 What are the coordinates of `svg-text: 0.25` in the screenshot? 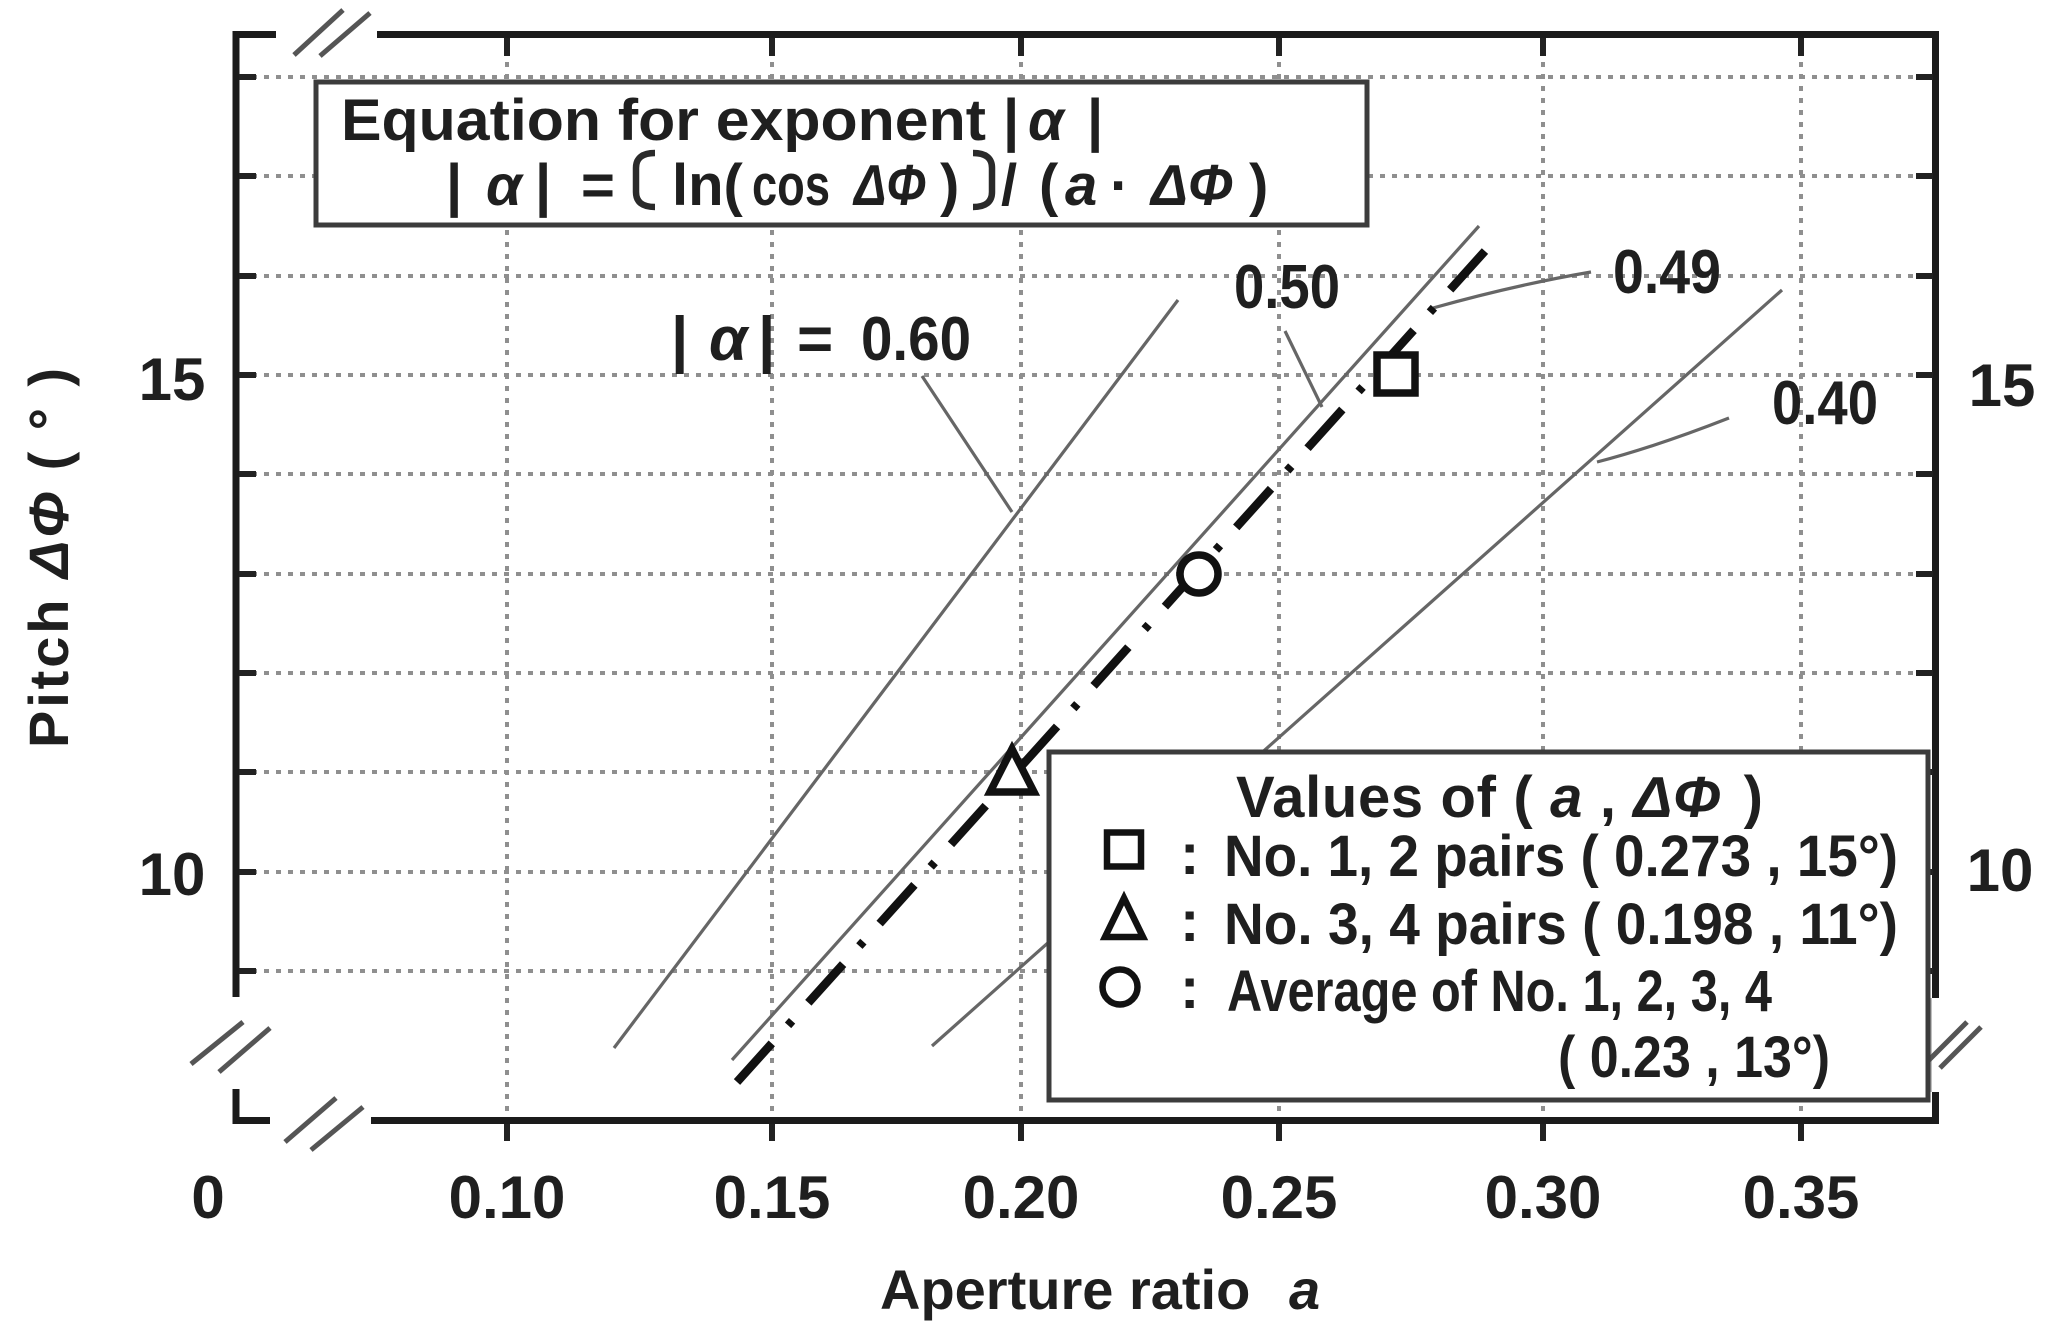 It's located at (1279, 1197).